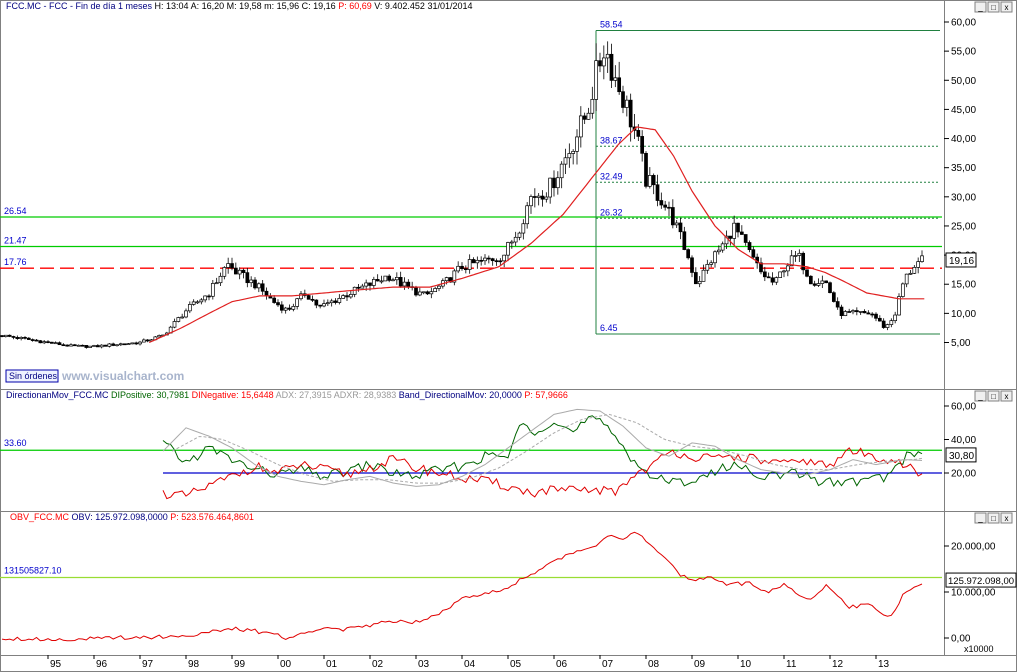  Describe the element at coordinates (378, 664) in the screenshot. I see `x-tick-label: 02` at that location.